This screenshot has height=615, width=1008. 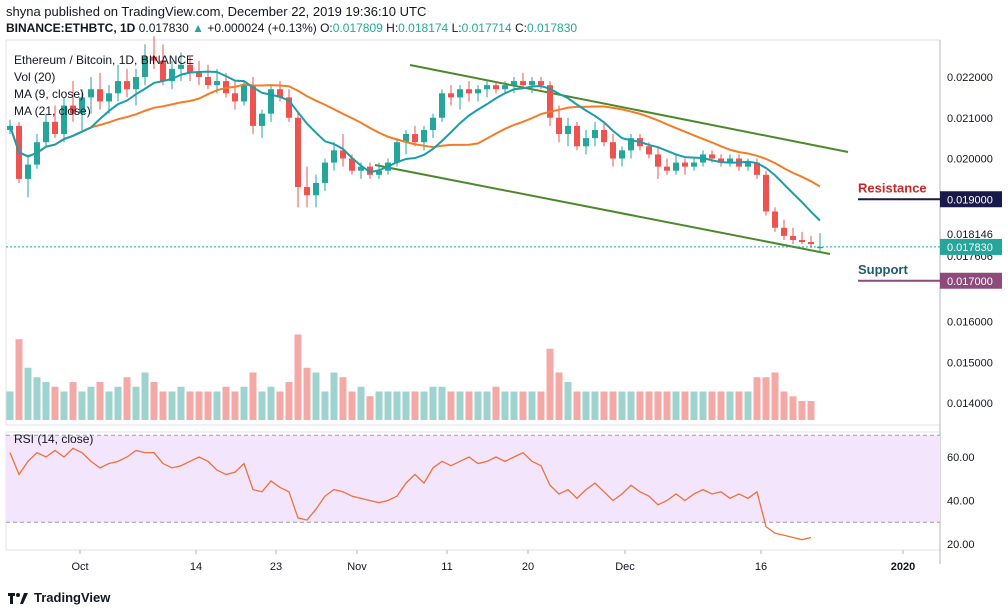 What do you see at coordinates (423, 28) in the screenshot?
I see `h-value: 0.018174` at bounding box center [423, 28].